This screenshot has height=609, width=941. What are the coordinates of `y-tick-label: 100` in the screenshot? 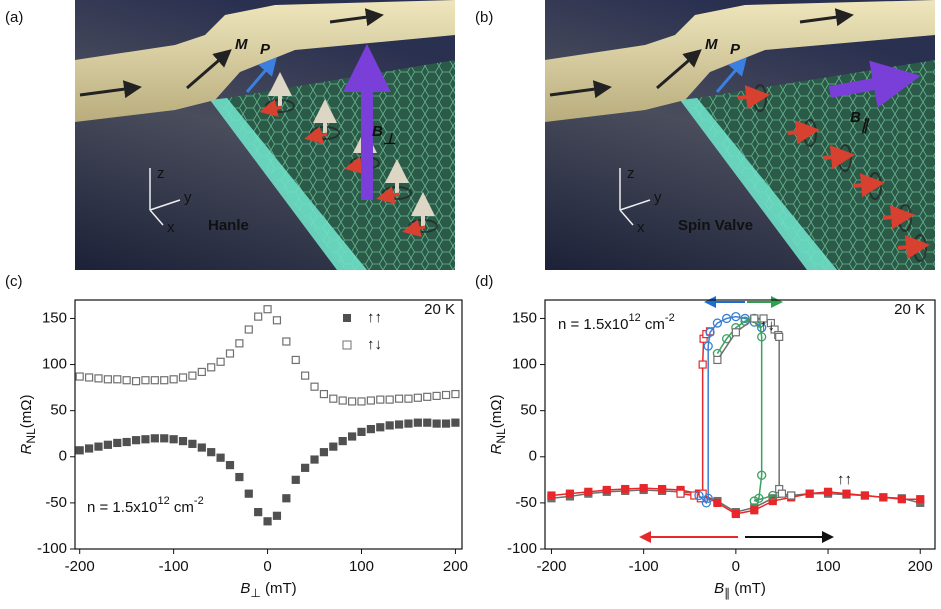 It's located at (524, 364).